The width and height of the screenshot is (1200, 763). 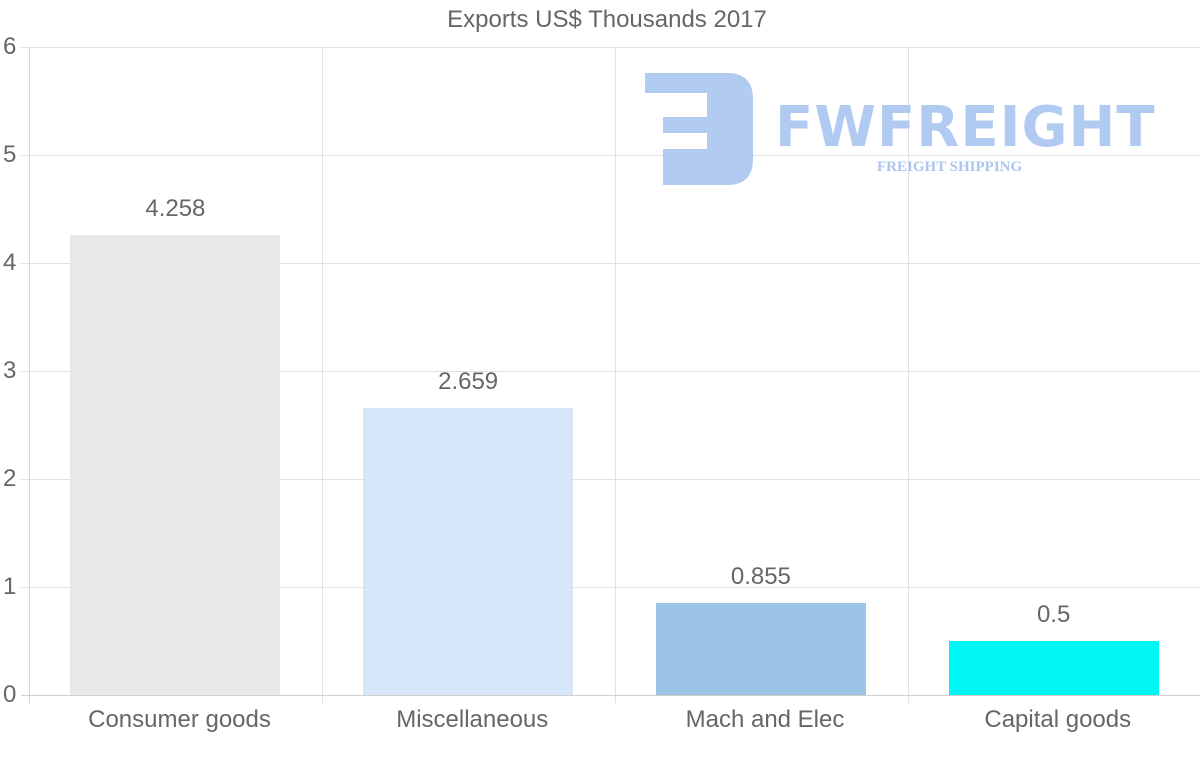 I want to click on bar-value-label: 4.258, so click(x=175, y=209).